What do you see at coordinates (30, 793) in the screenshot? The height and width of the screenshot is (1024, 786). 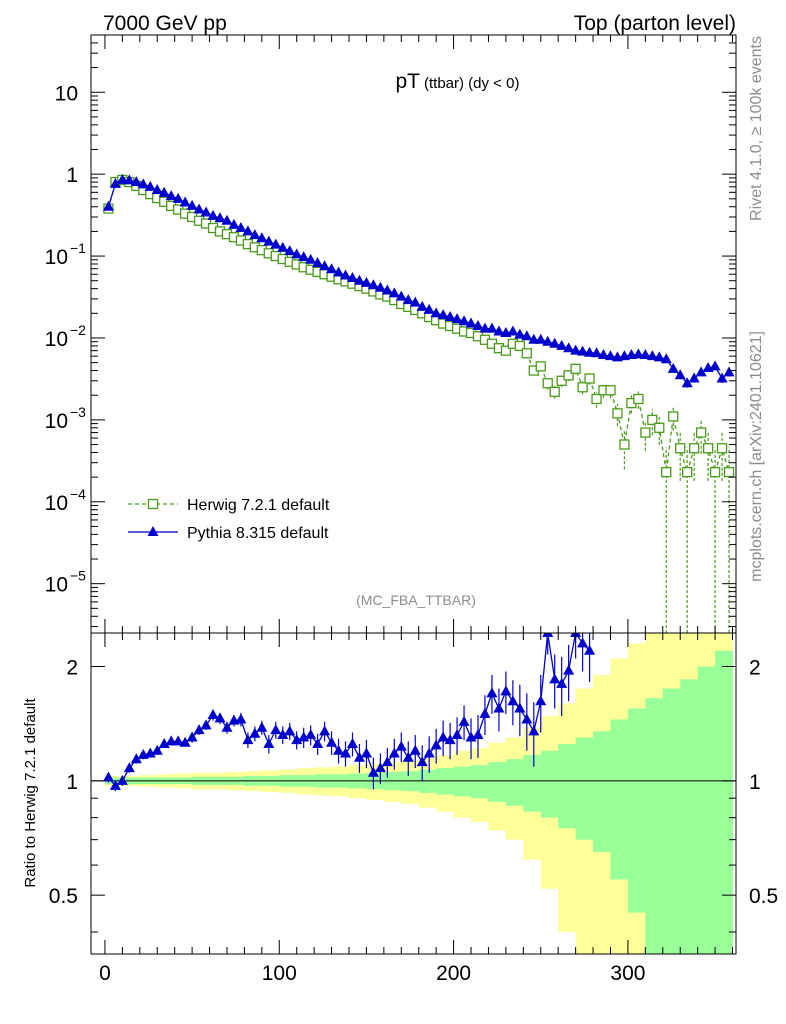 I see `ratio-ylabel: Ratio to Herwig 7.2.1 default` at bounding box center [30, 793].